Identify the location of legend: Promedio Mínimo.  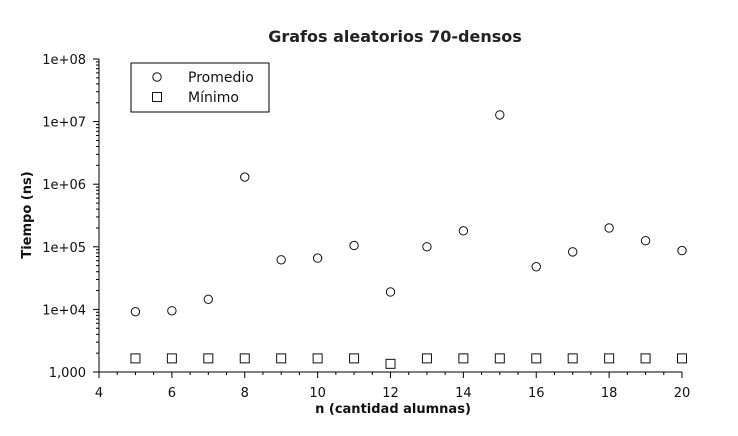
(200, 87).